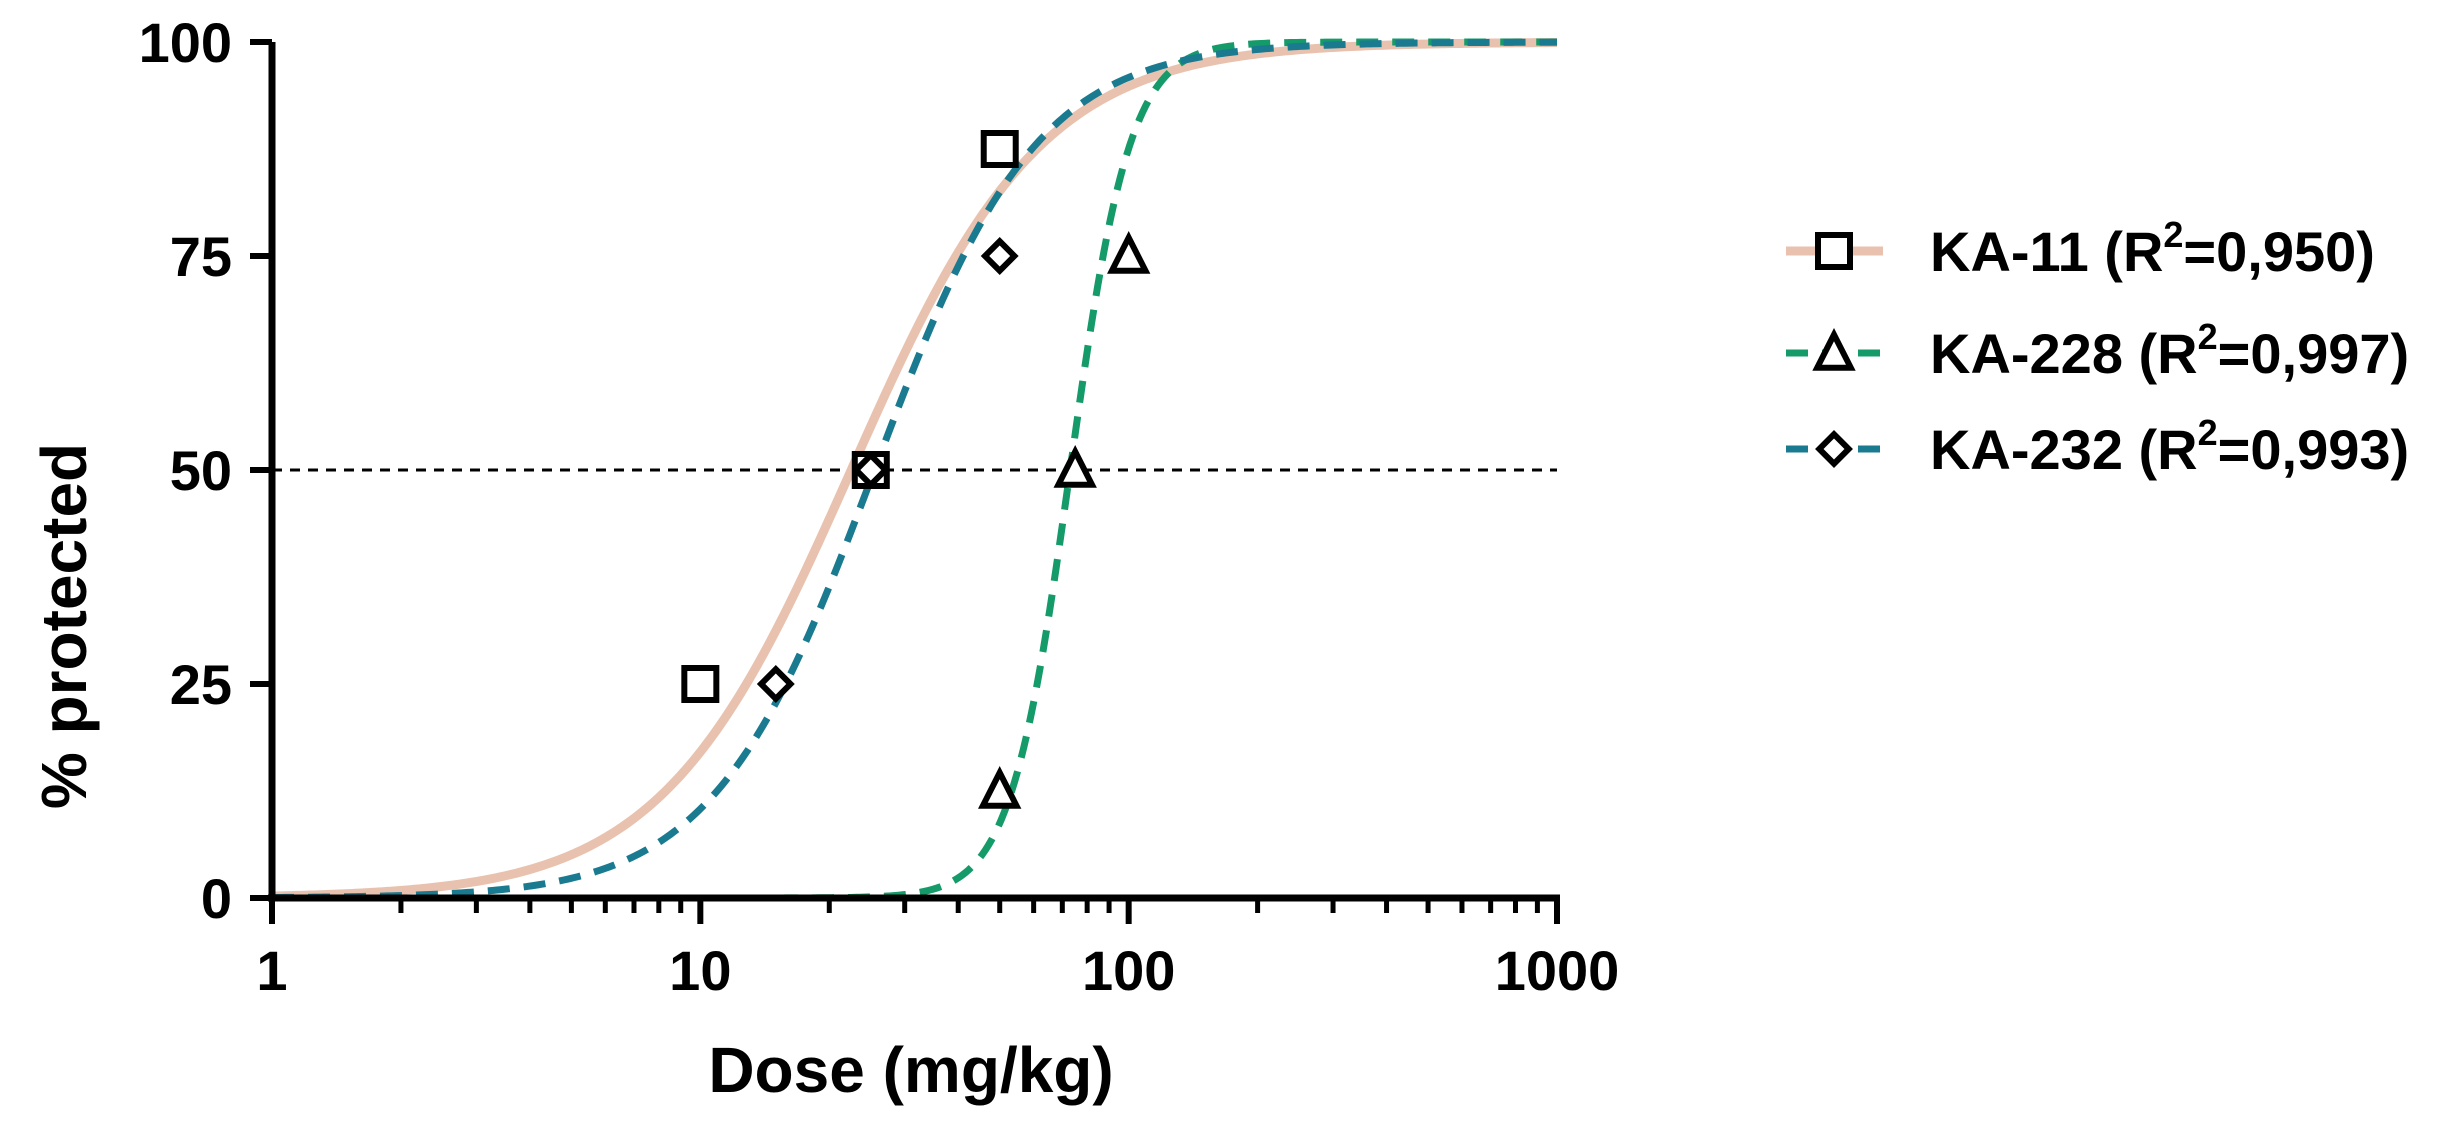  I want to click on legend-label-ka-232: KA-232 (R2=0,993), so click(2169, 446).